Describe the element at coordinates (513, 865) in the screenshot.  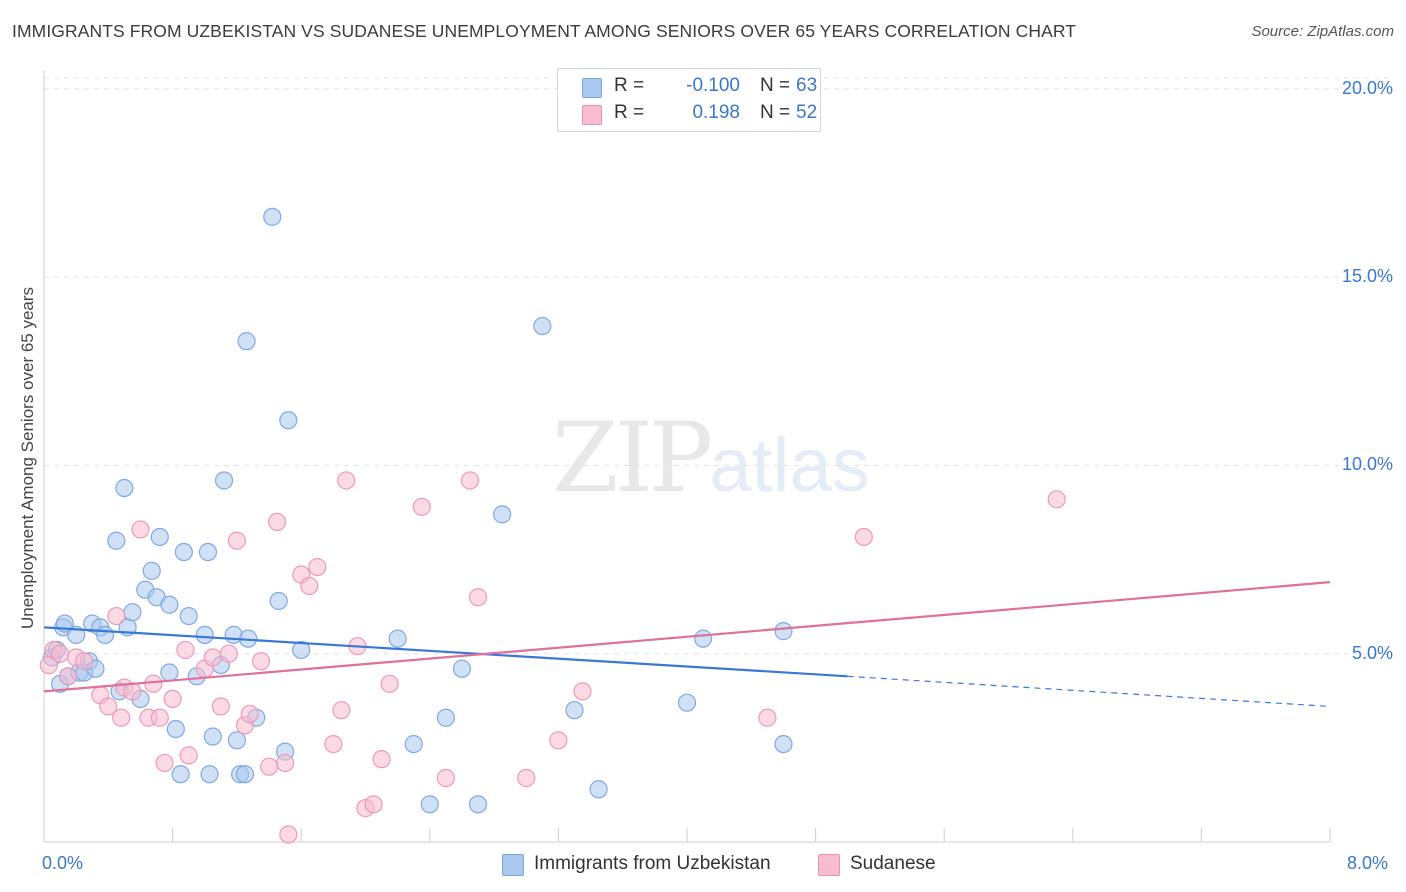
I see `legend-swatch-uzbekistan` at that location.